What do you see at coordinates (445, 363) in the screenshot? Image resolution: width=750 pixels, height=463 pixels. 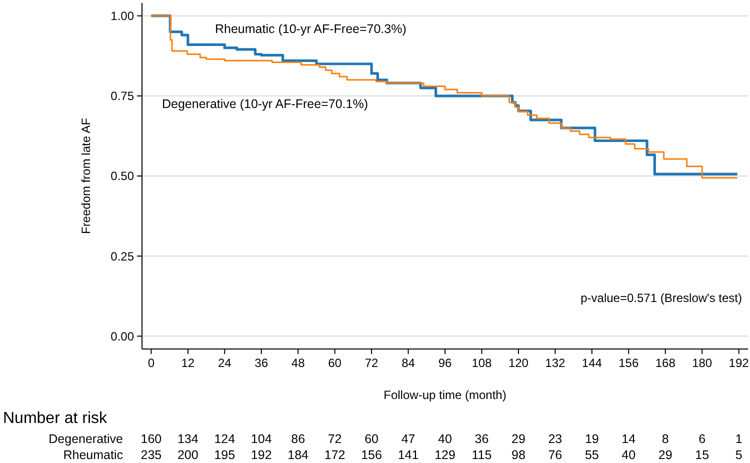 I see `x-tick-label: 96` at bounding box center [445, 363].